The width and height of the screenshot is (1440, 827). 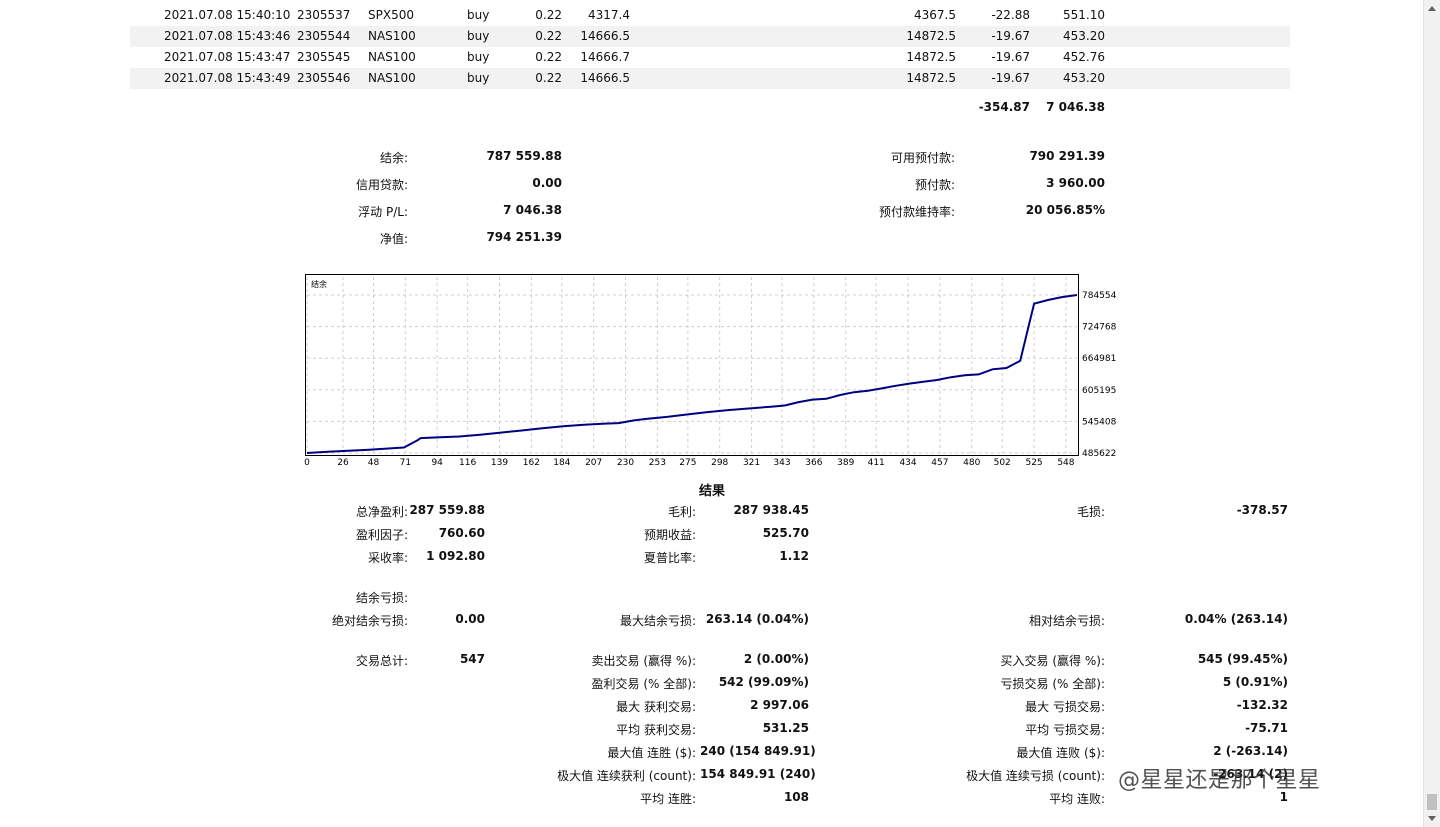 What do you see at coordinates (391, 15) in the screenshot?
I see `trade-symbol: SPX500` at bounding box center [391, 15].